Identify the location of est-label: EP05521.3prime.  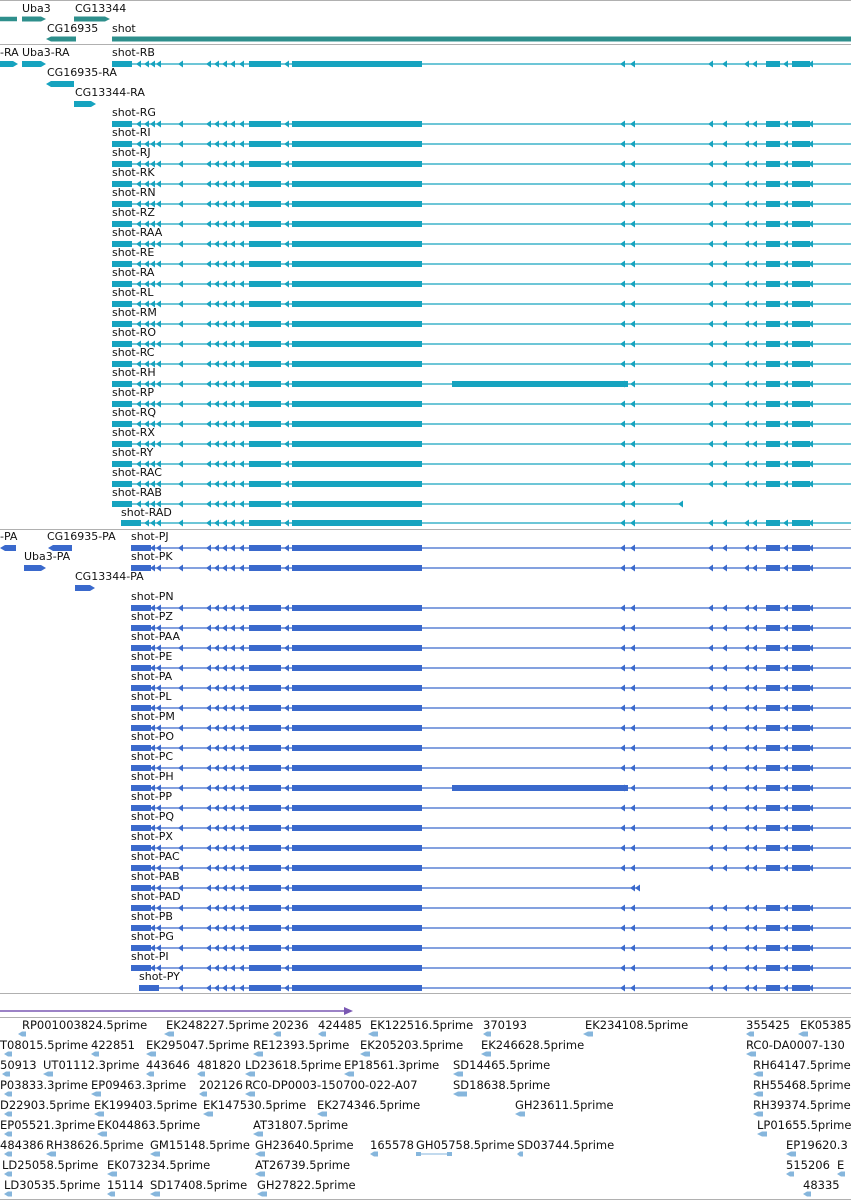
(48, 1125).